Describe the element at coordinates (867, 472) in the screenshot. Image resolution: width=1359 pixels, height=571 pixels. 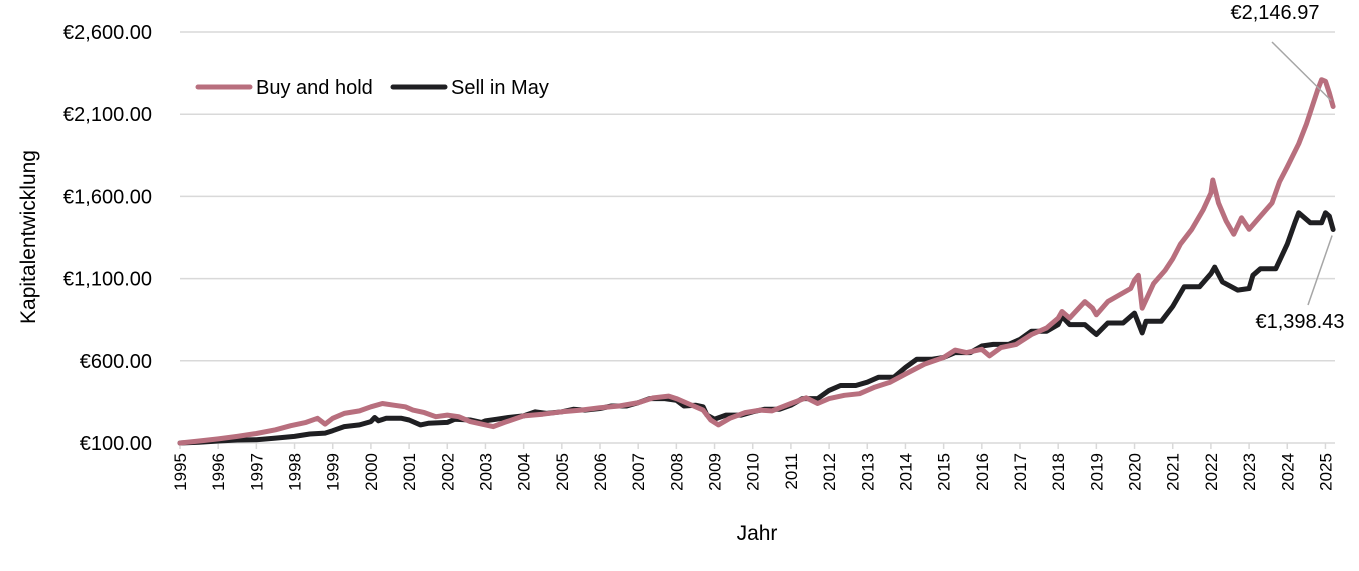
I see `x-tick-label: 2013` at that location.